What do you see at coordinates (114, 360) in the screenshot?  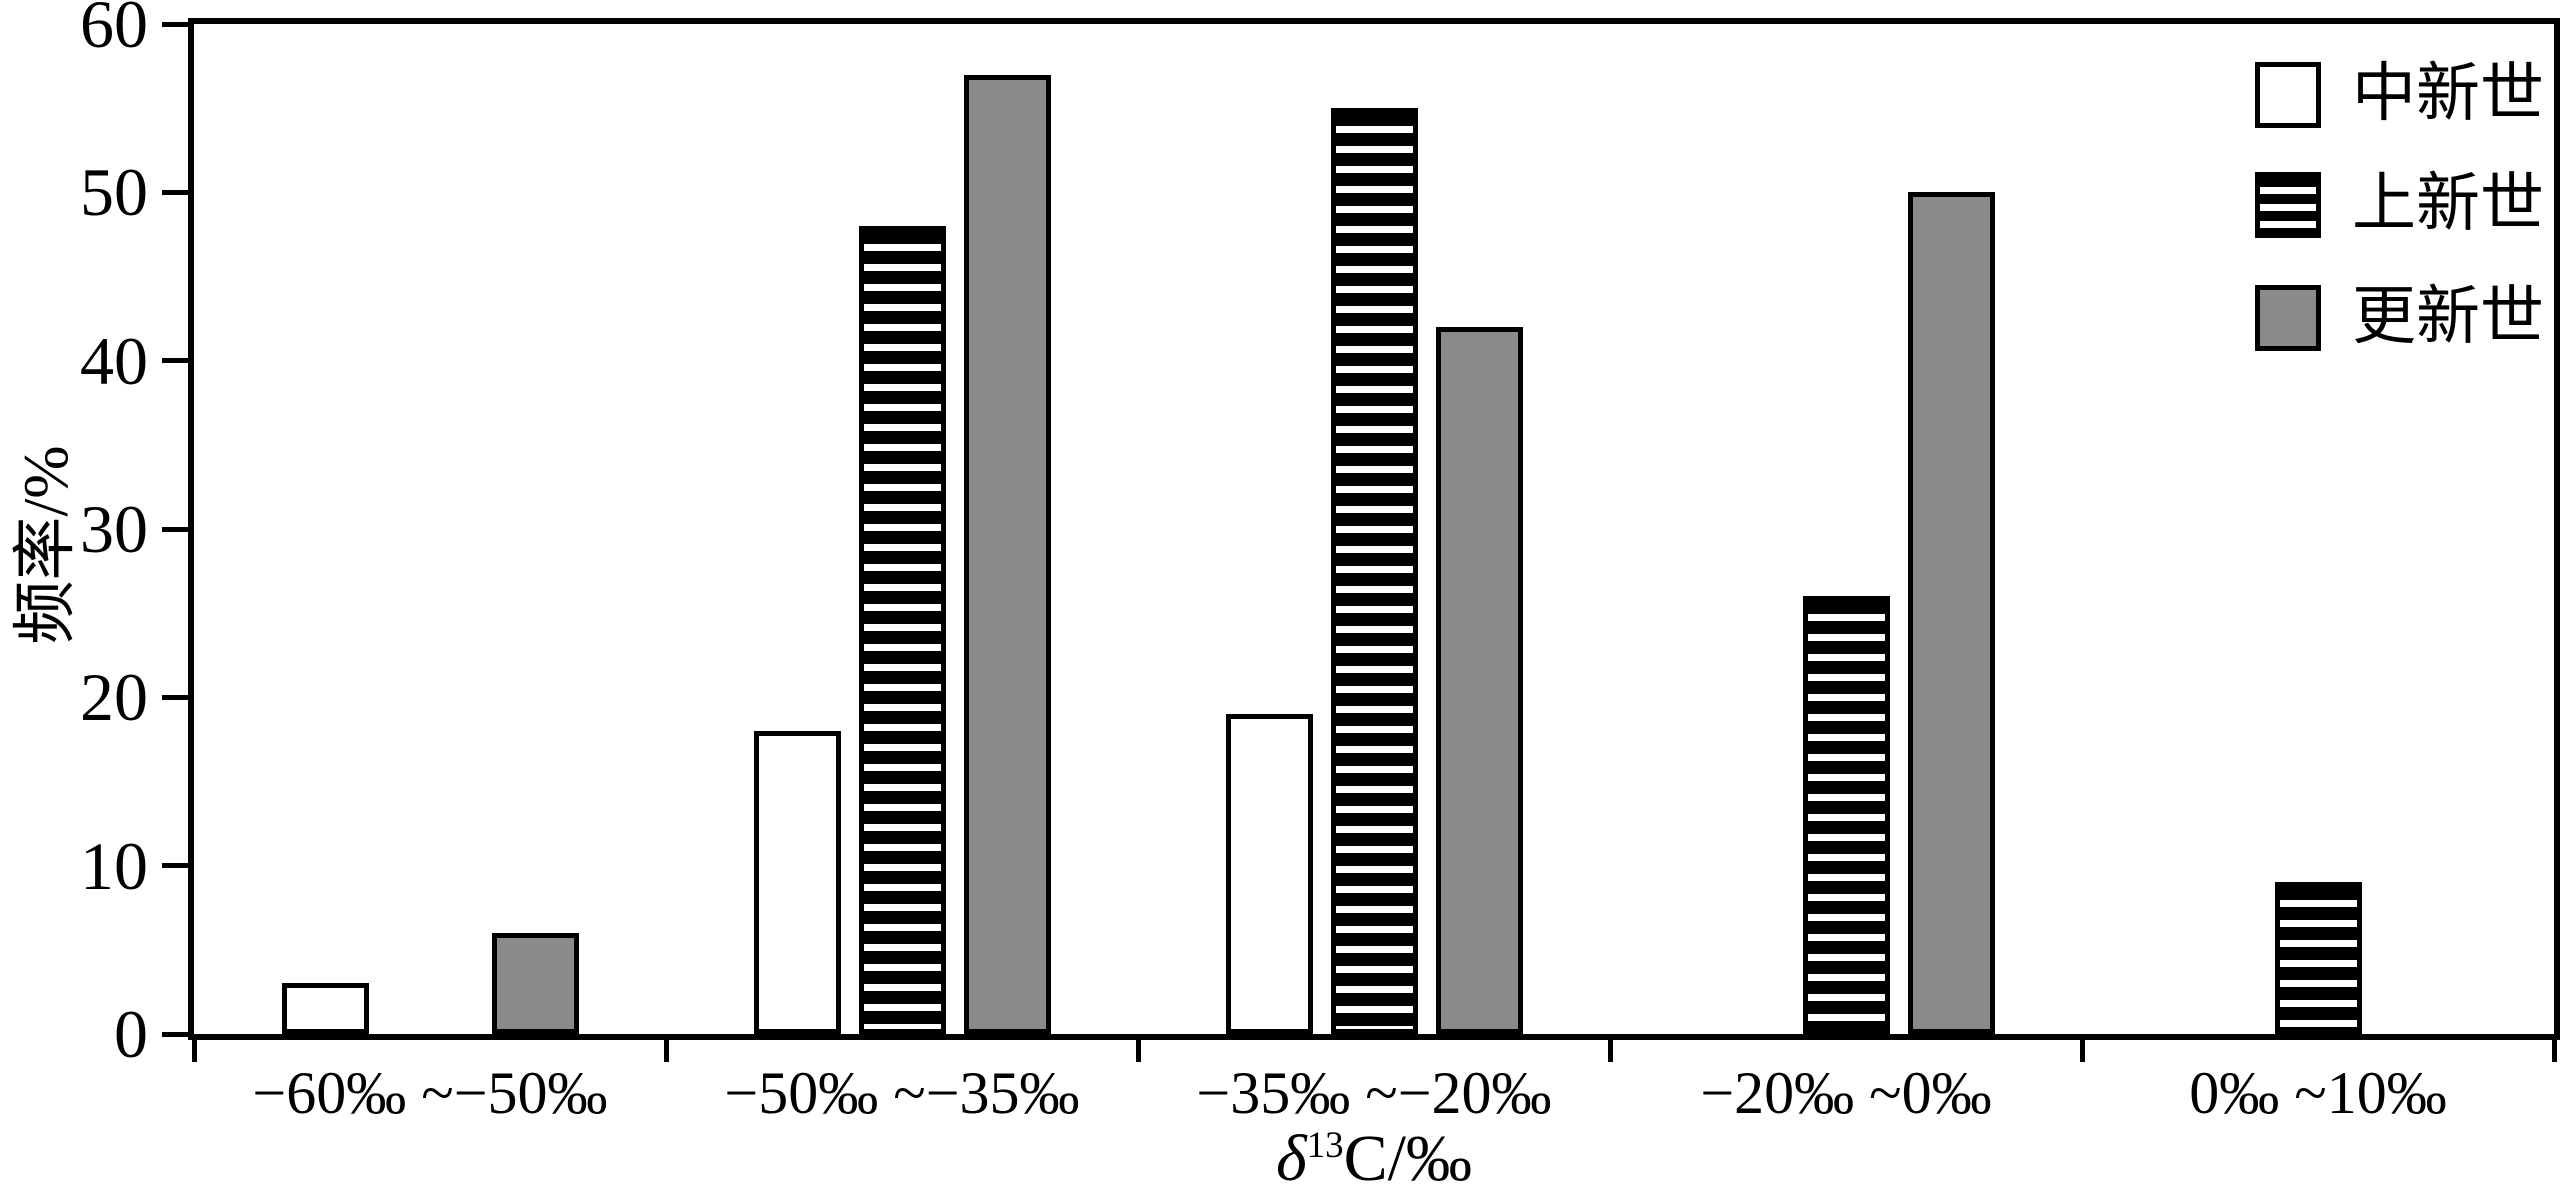 I see `y-tick-label: 40` at bounding box center [114, 360].